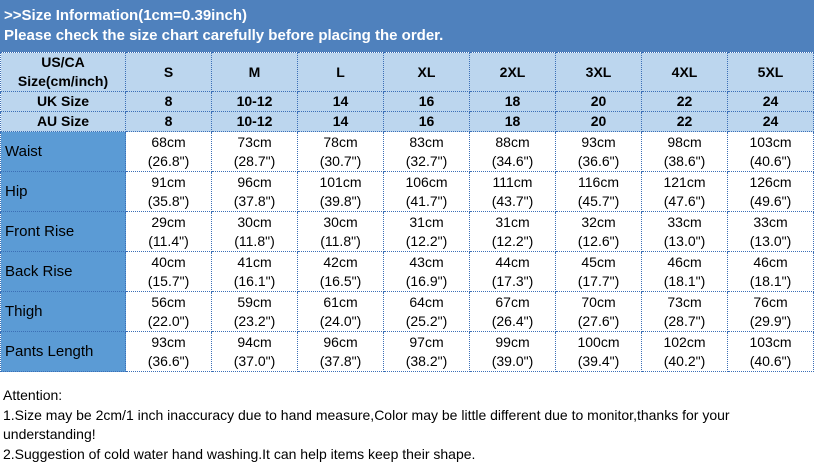 Image resolution: width=814 pixels, height=473 pixels. What do you see at coordinates (598, 341) in the screenshot?
I see `cm-value: 100cm` at bounding box center [598, 341].